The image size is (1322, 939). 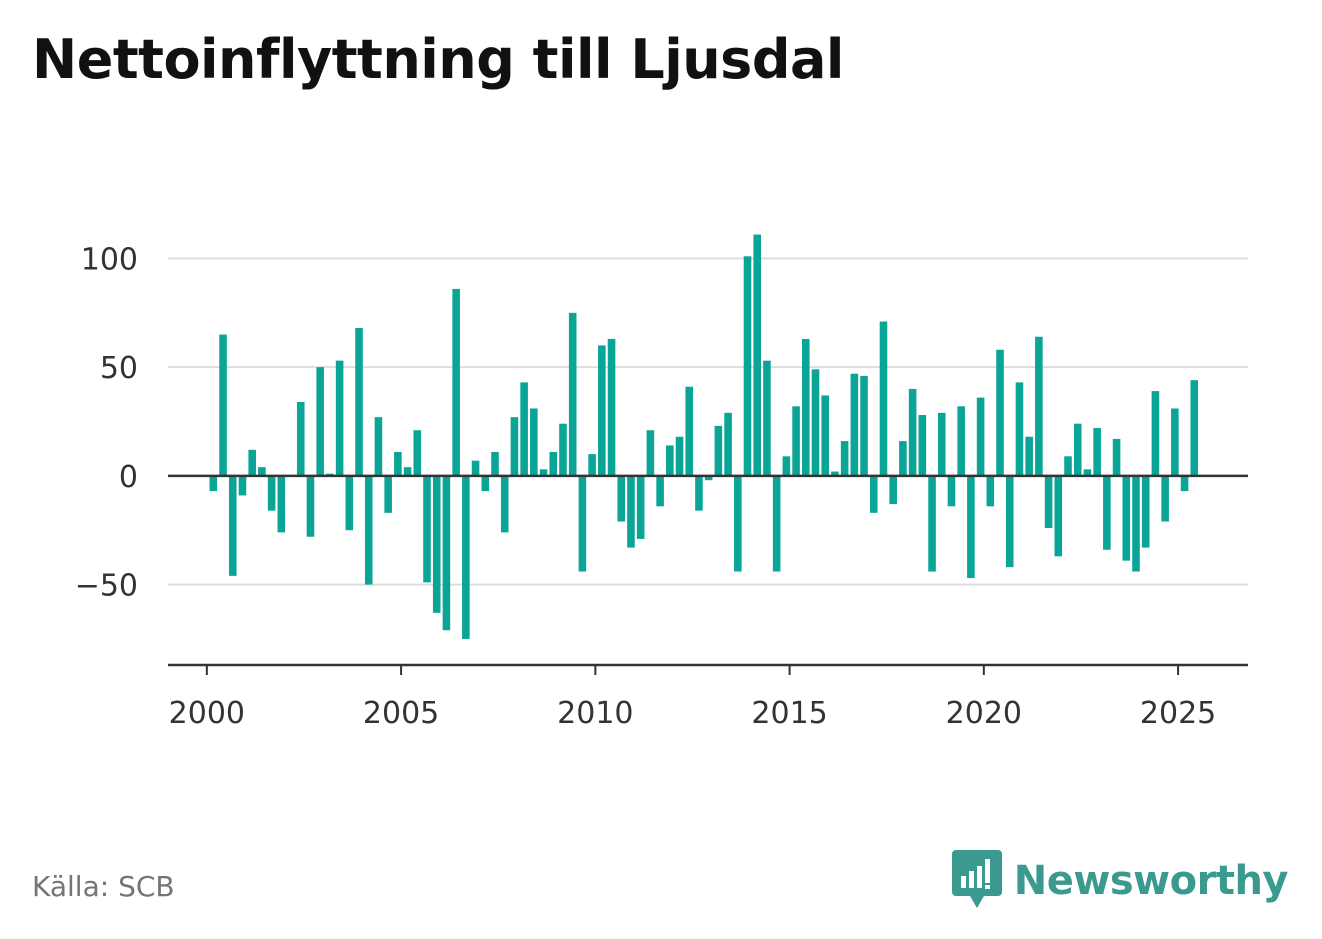 I want to click on y-tick-label: −50, so click(x=106, y=586).